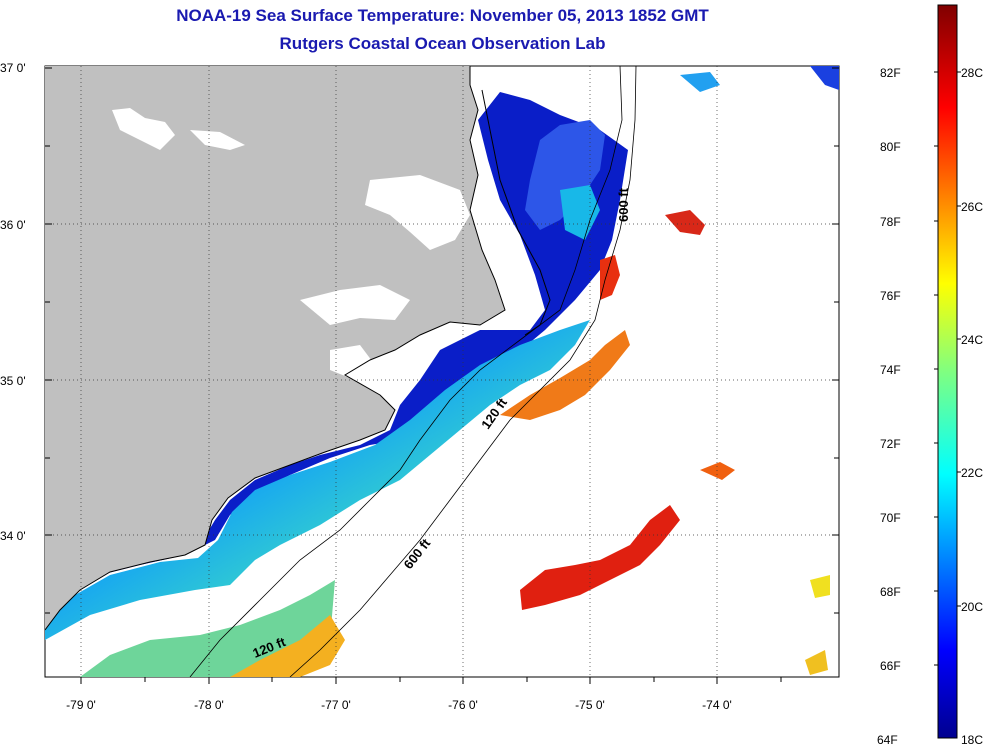 Image resolution: width=992 pixels, height=754 pixels. Describe the element at coordinates (947, 371) in the screenshot. I see `colorbar` at that location.